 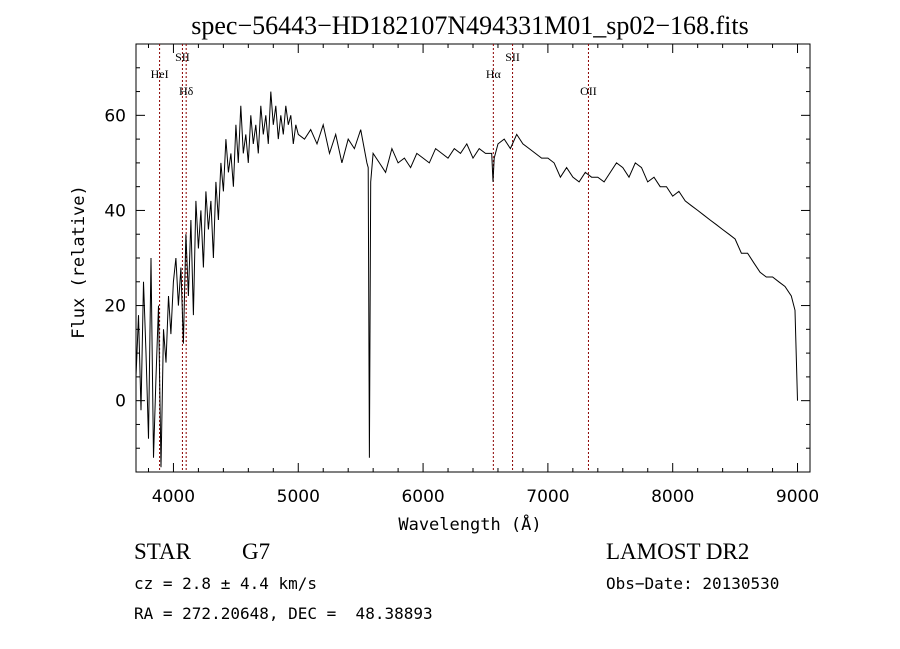 I want to click on x-axis-label: Wavelength (Å), so click(x=469, y=524).